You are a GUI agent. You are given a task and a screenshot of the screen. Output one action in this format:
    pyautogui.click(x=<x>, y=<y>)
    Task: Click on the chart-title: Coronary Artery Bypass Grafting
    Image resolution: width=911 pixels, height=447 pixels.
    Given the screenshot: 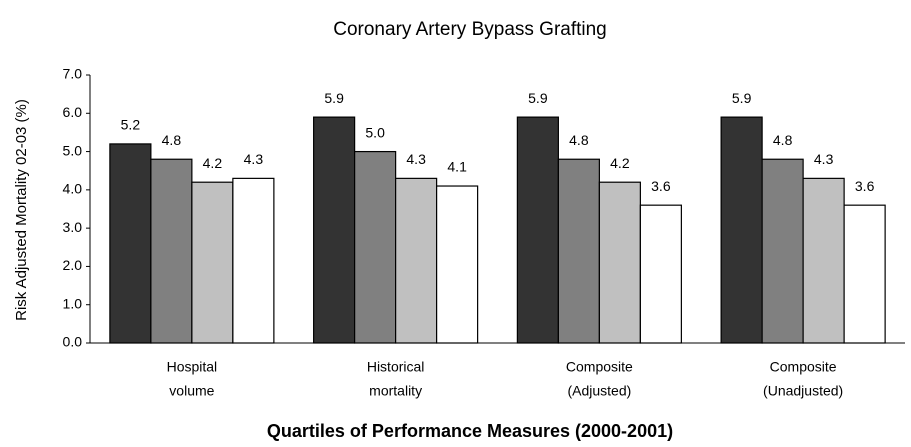 What is the action you would take?
    pyautogui.click(x=470, y=29)
    